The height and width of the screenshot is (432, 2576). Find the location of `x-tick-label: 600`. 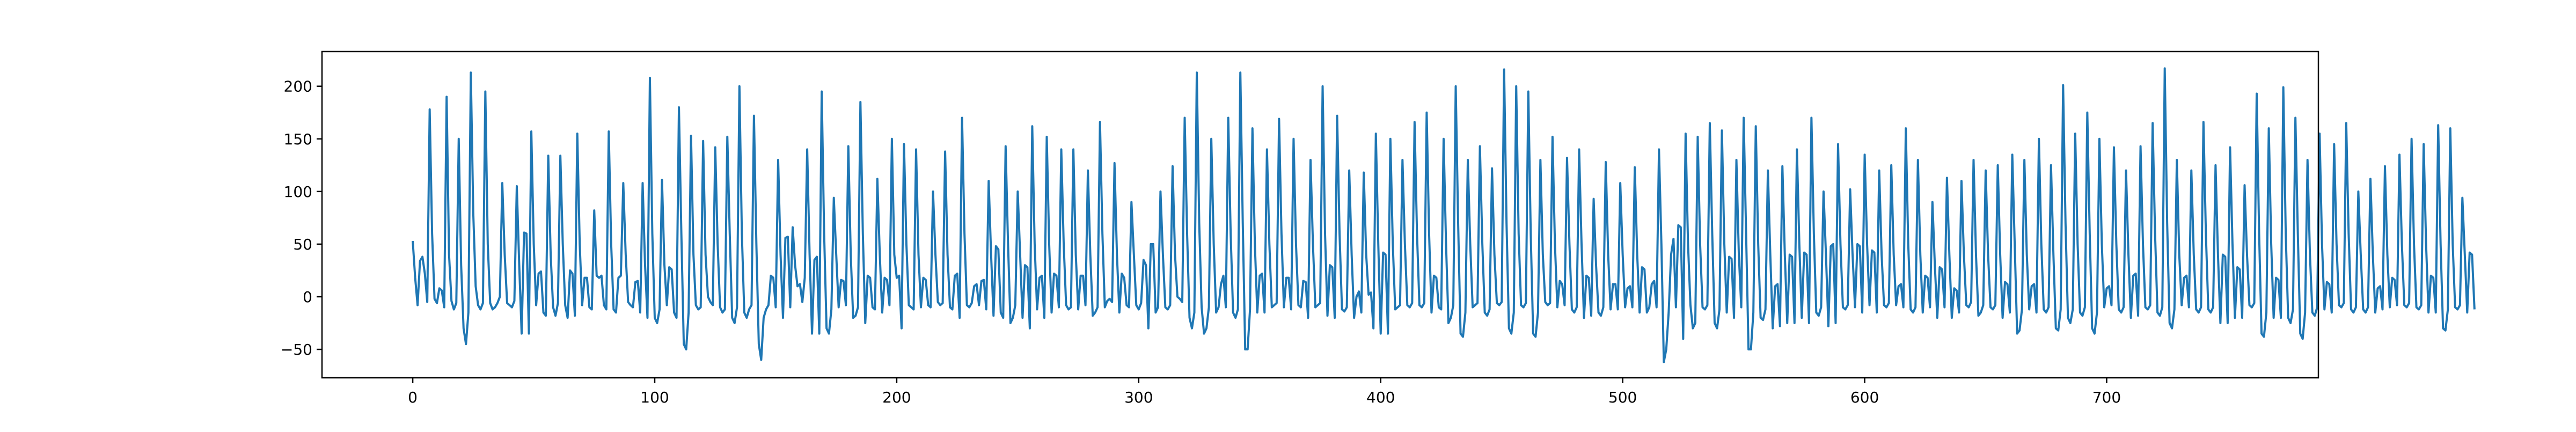

x-tick-label: 600 is located at coordinates (1864, 397).